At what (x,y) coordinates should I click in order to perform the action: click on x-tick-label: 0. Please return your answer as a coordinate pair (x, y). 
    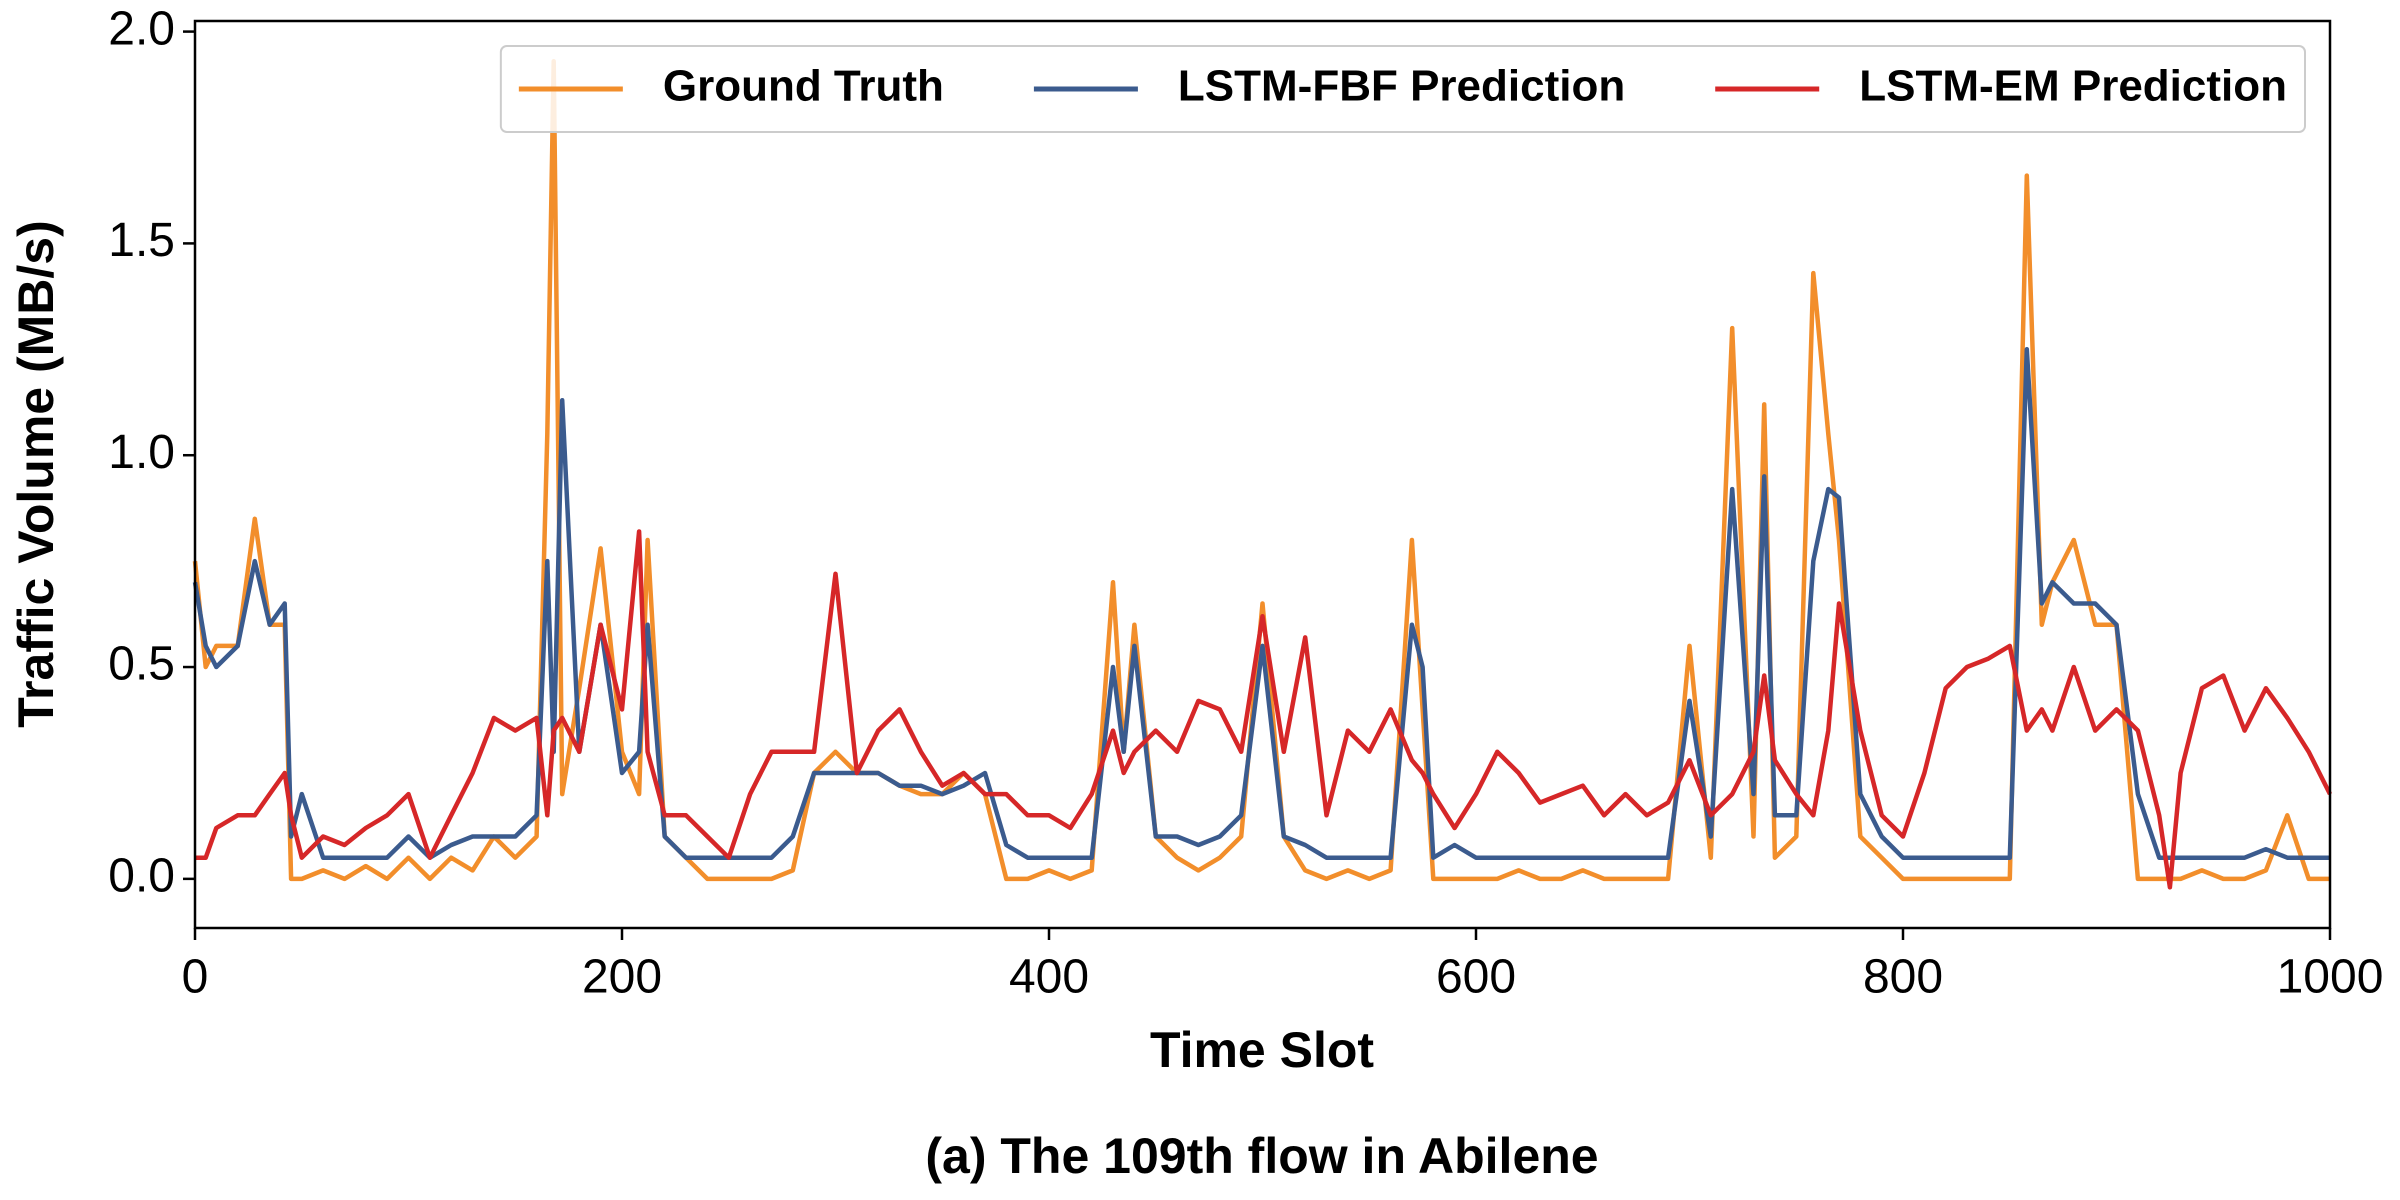
    Looking at the image, I should click on (195, 977).